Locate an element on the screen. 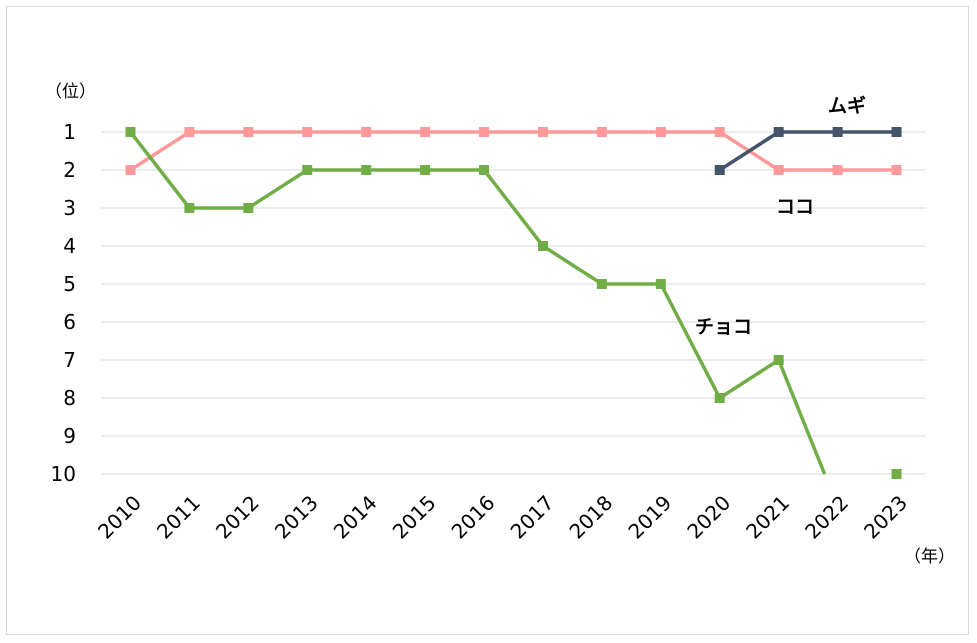 The width and height of the screenshot is (977, 643). x-tick-label: 2021 is located at coordinates (767, 517).